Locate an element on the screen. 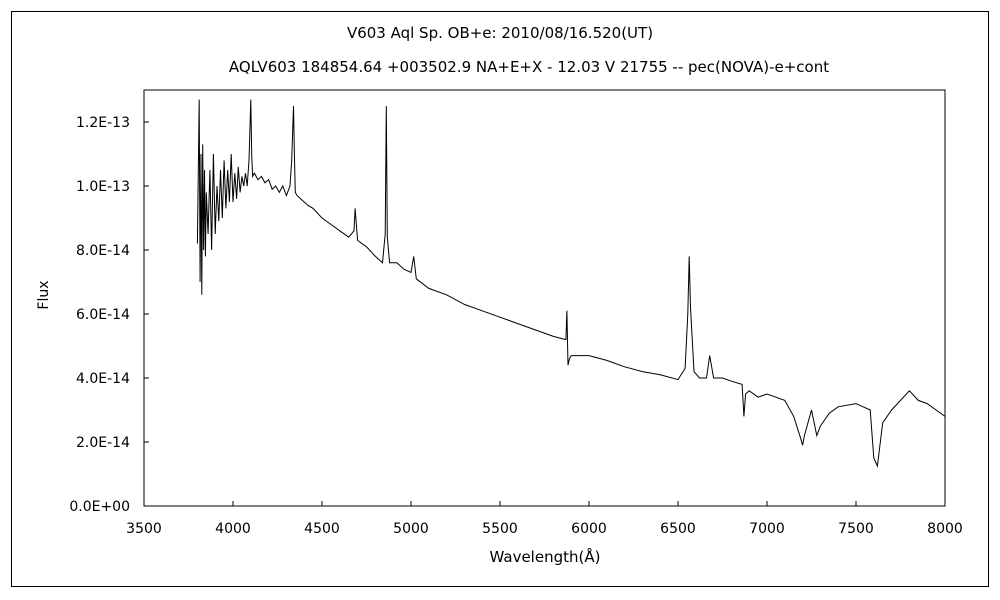 The height and width of the screenshot is (600, 1000). y-tick-label: 0.0E+00 is located at coordinates (99, 507).